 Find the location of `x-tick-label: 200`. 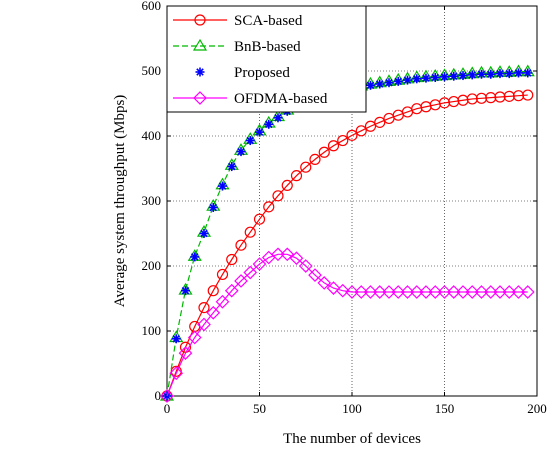

x-tick-label: 200 is located at coordinates (537, 408).